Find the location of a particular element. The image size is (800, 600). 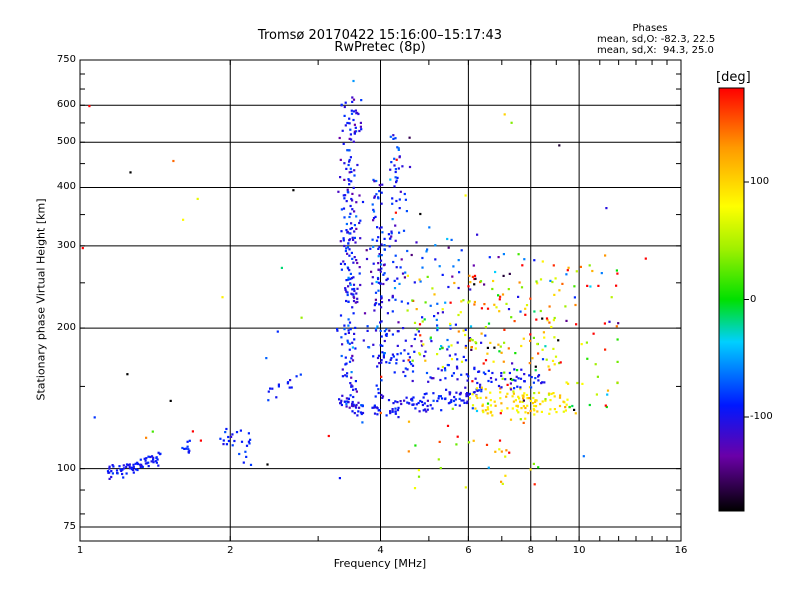

colorbar-tick-label: -100 is located at coordinates (761, 416).